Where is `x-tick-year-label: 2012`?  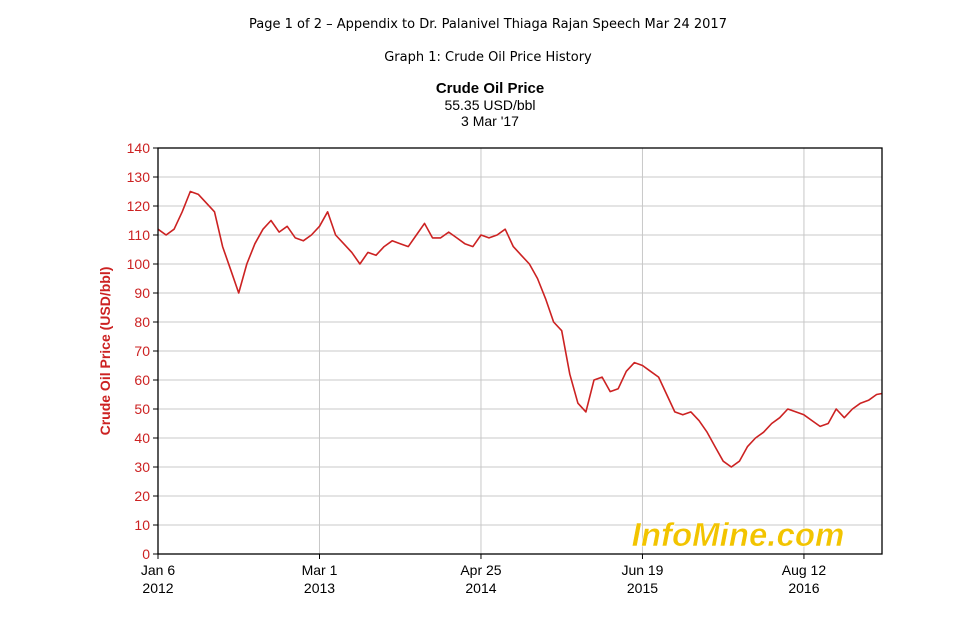
x-tick-year-label: 2012 is located at coordinates (157, 588).